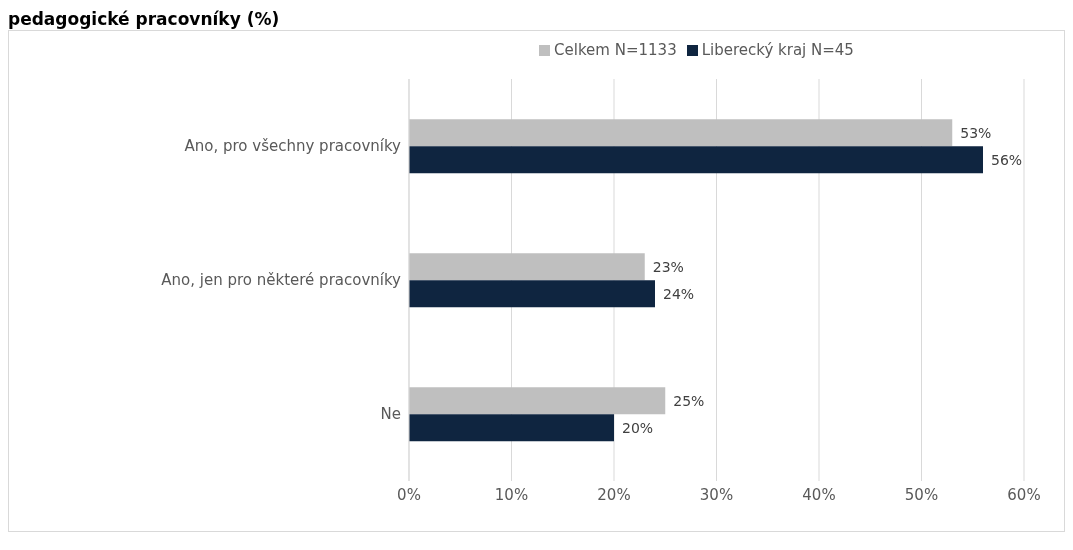 The width and height of the screenshot is (1073, 550). Describe the element at coordinates (1007, 159) in the screenshot. I see `data-label: 56%` at that location.